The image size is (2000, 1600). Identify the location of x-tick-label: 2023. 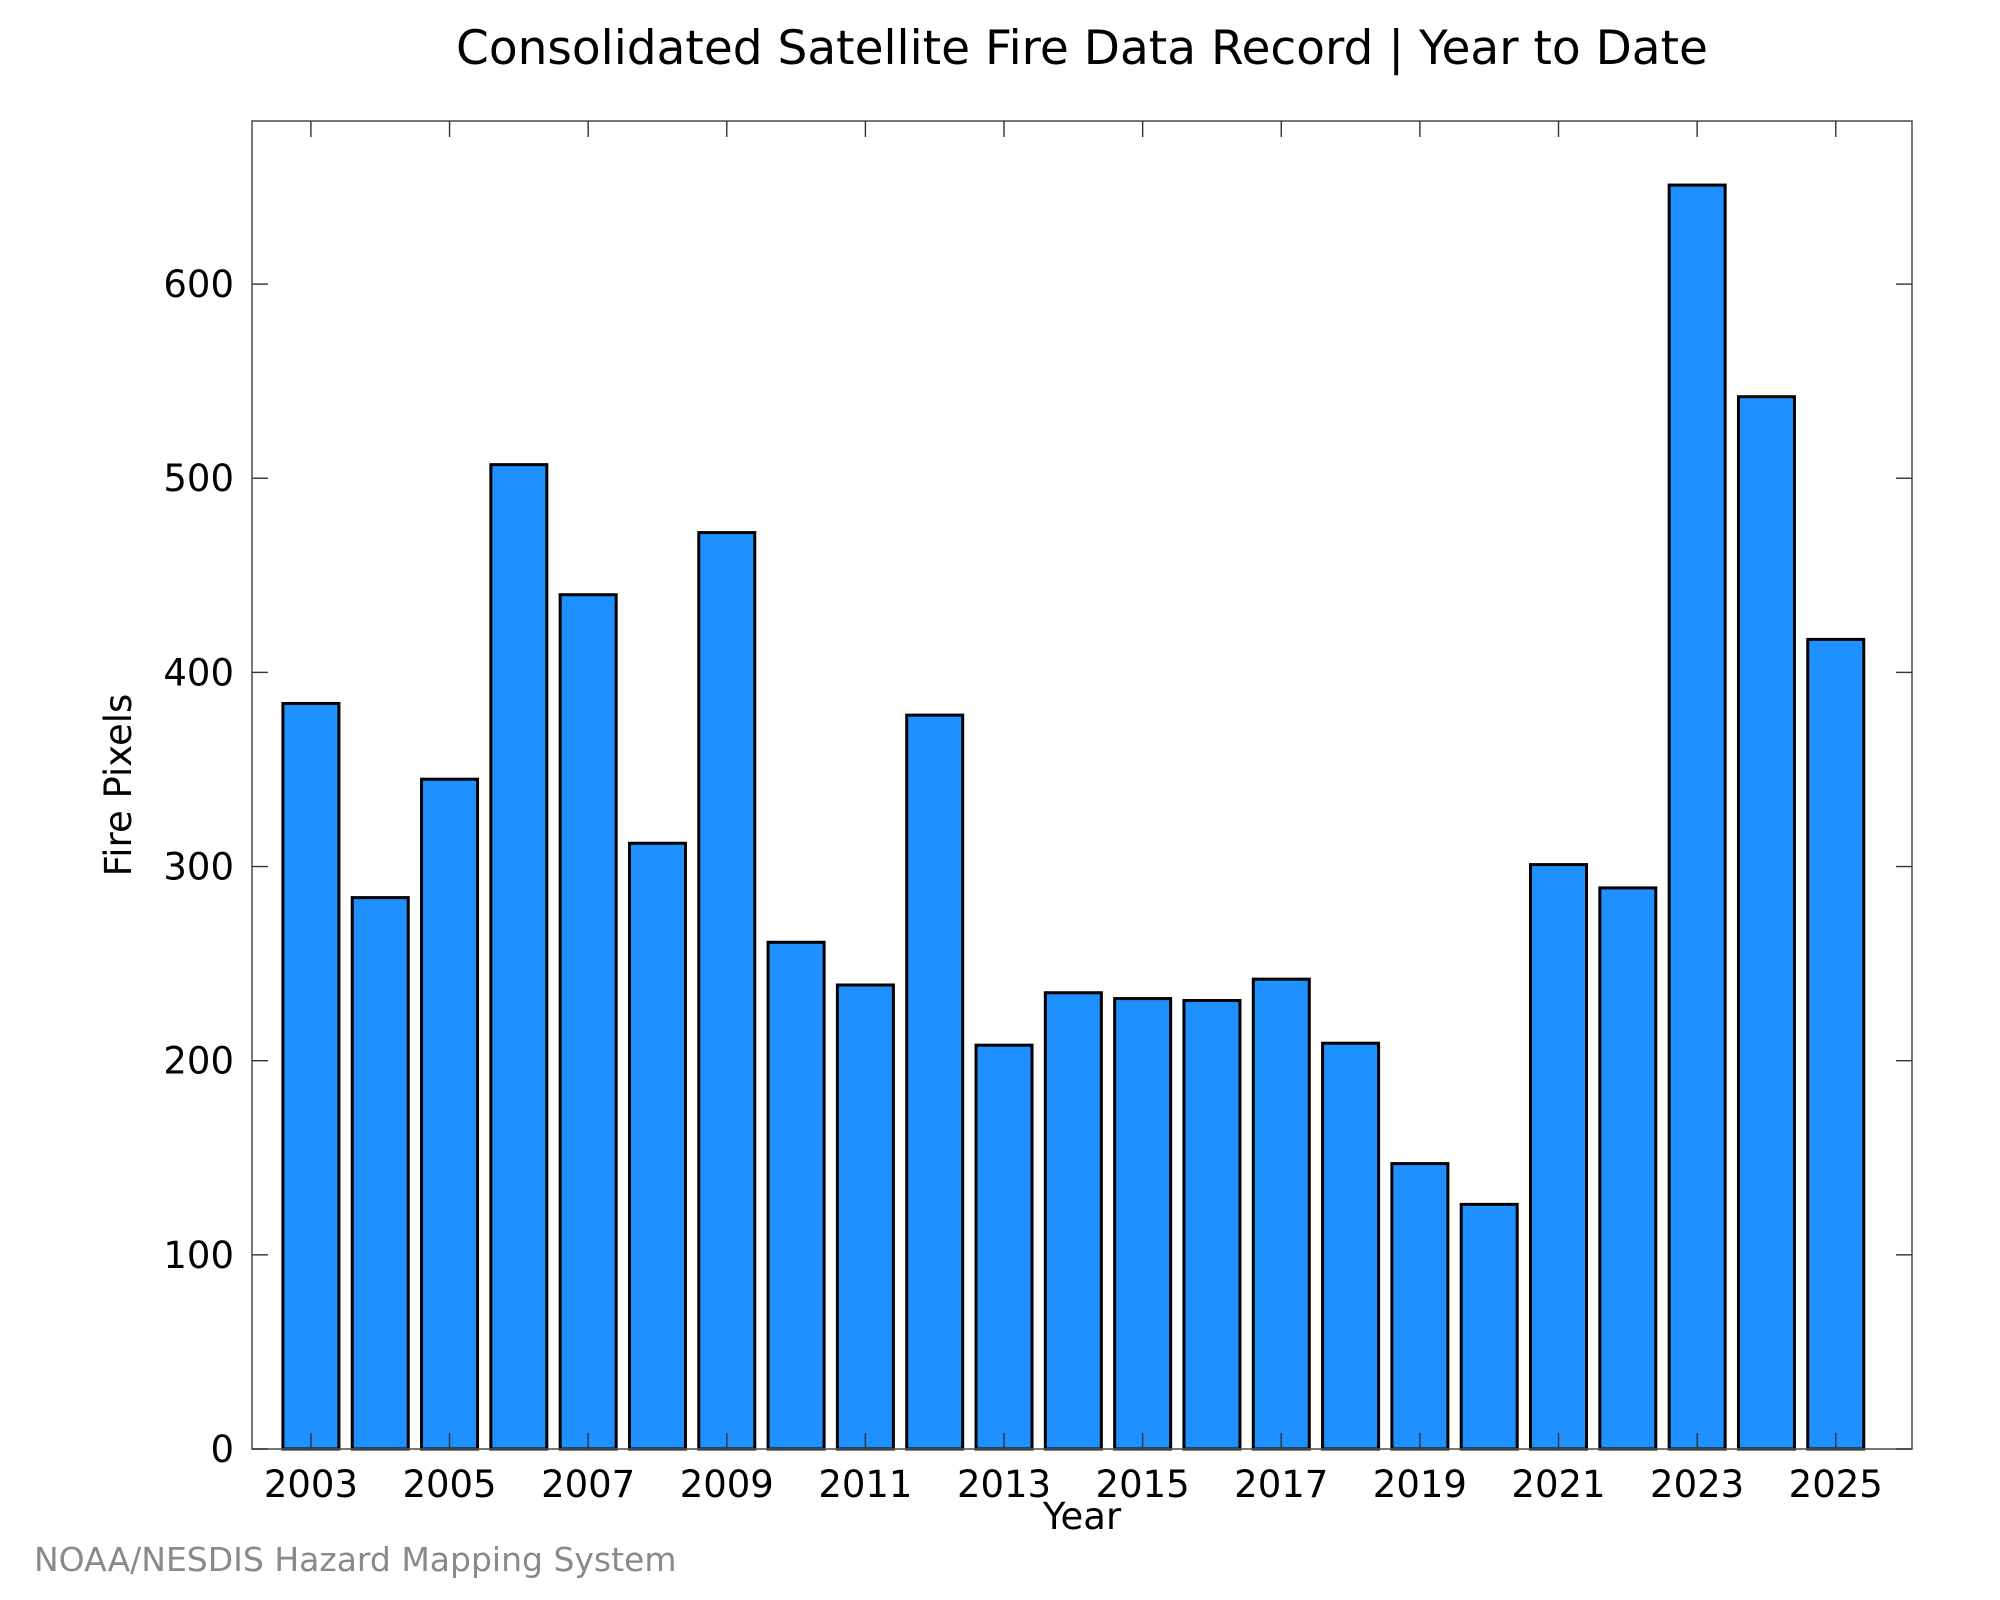
(1697, 1484).